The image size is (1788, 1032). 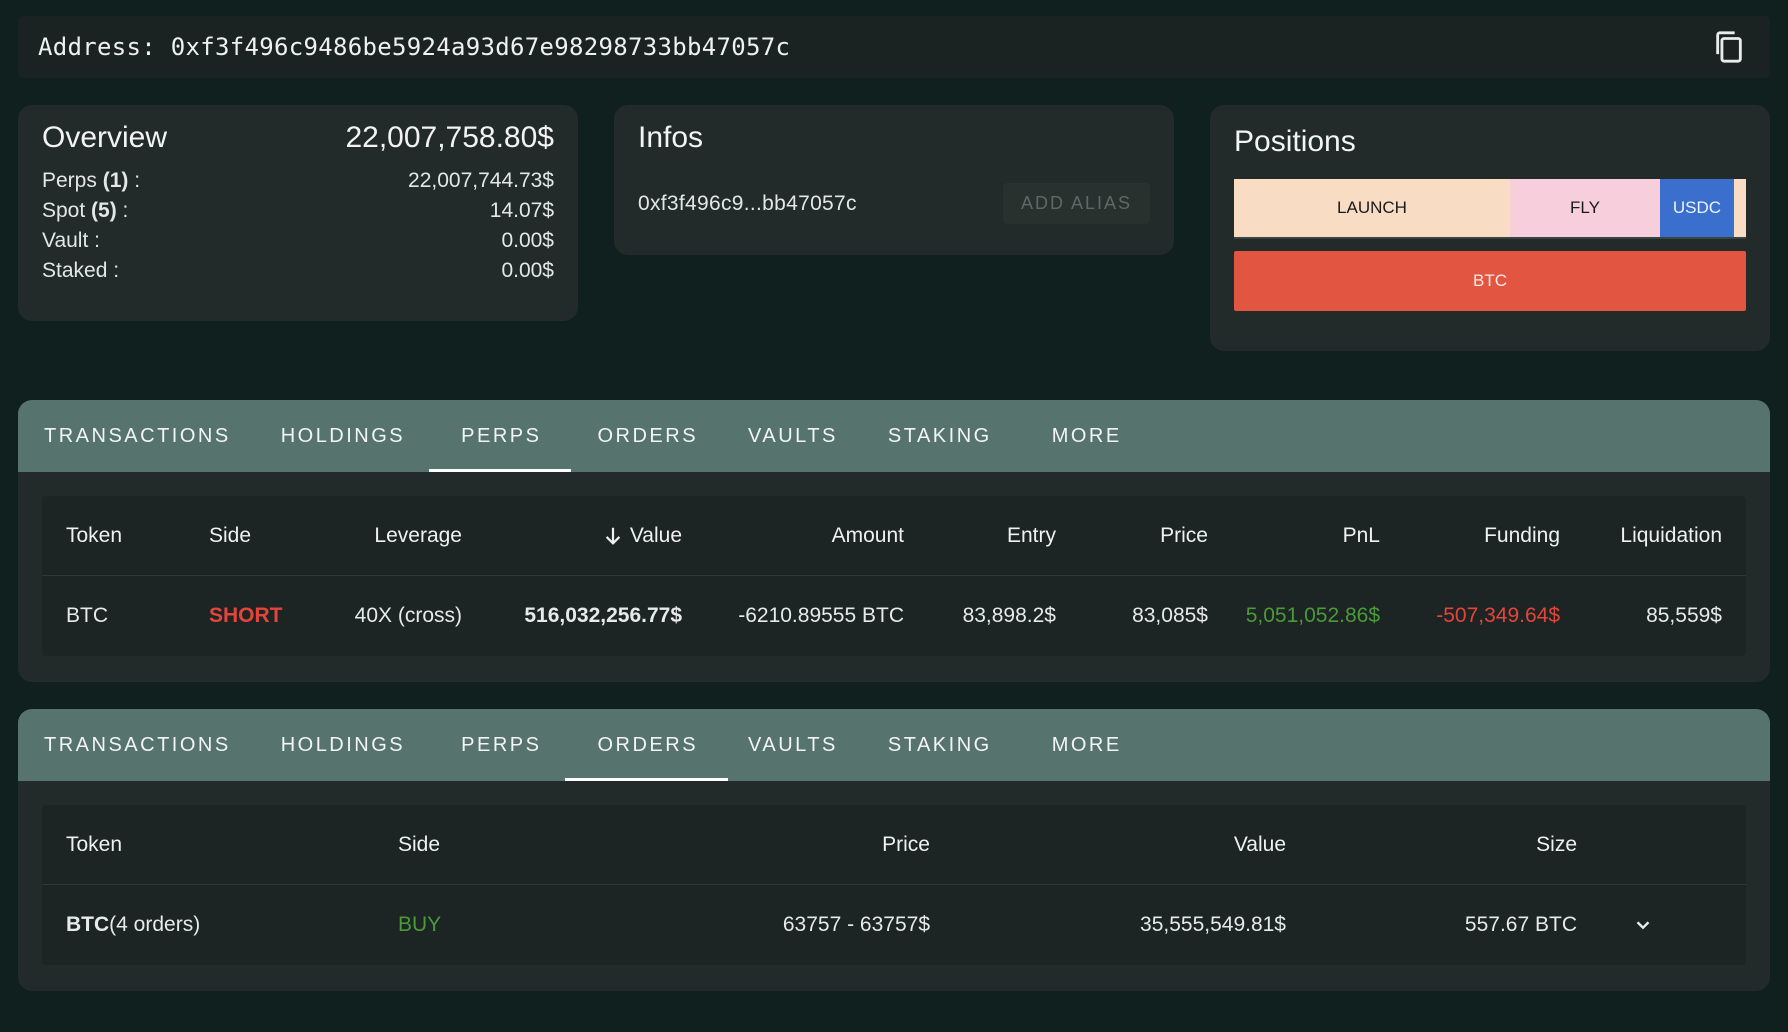 What do you see at coordinates (1490, 281) in the screenshot?
I see `position-btc: BTC` at bounding box center [1490, 281].